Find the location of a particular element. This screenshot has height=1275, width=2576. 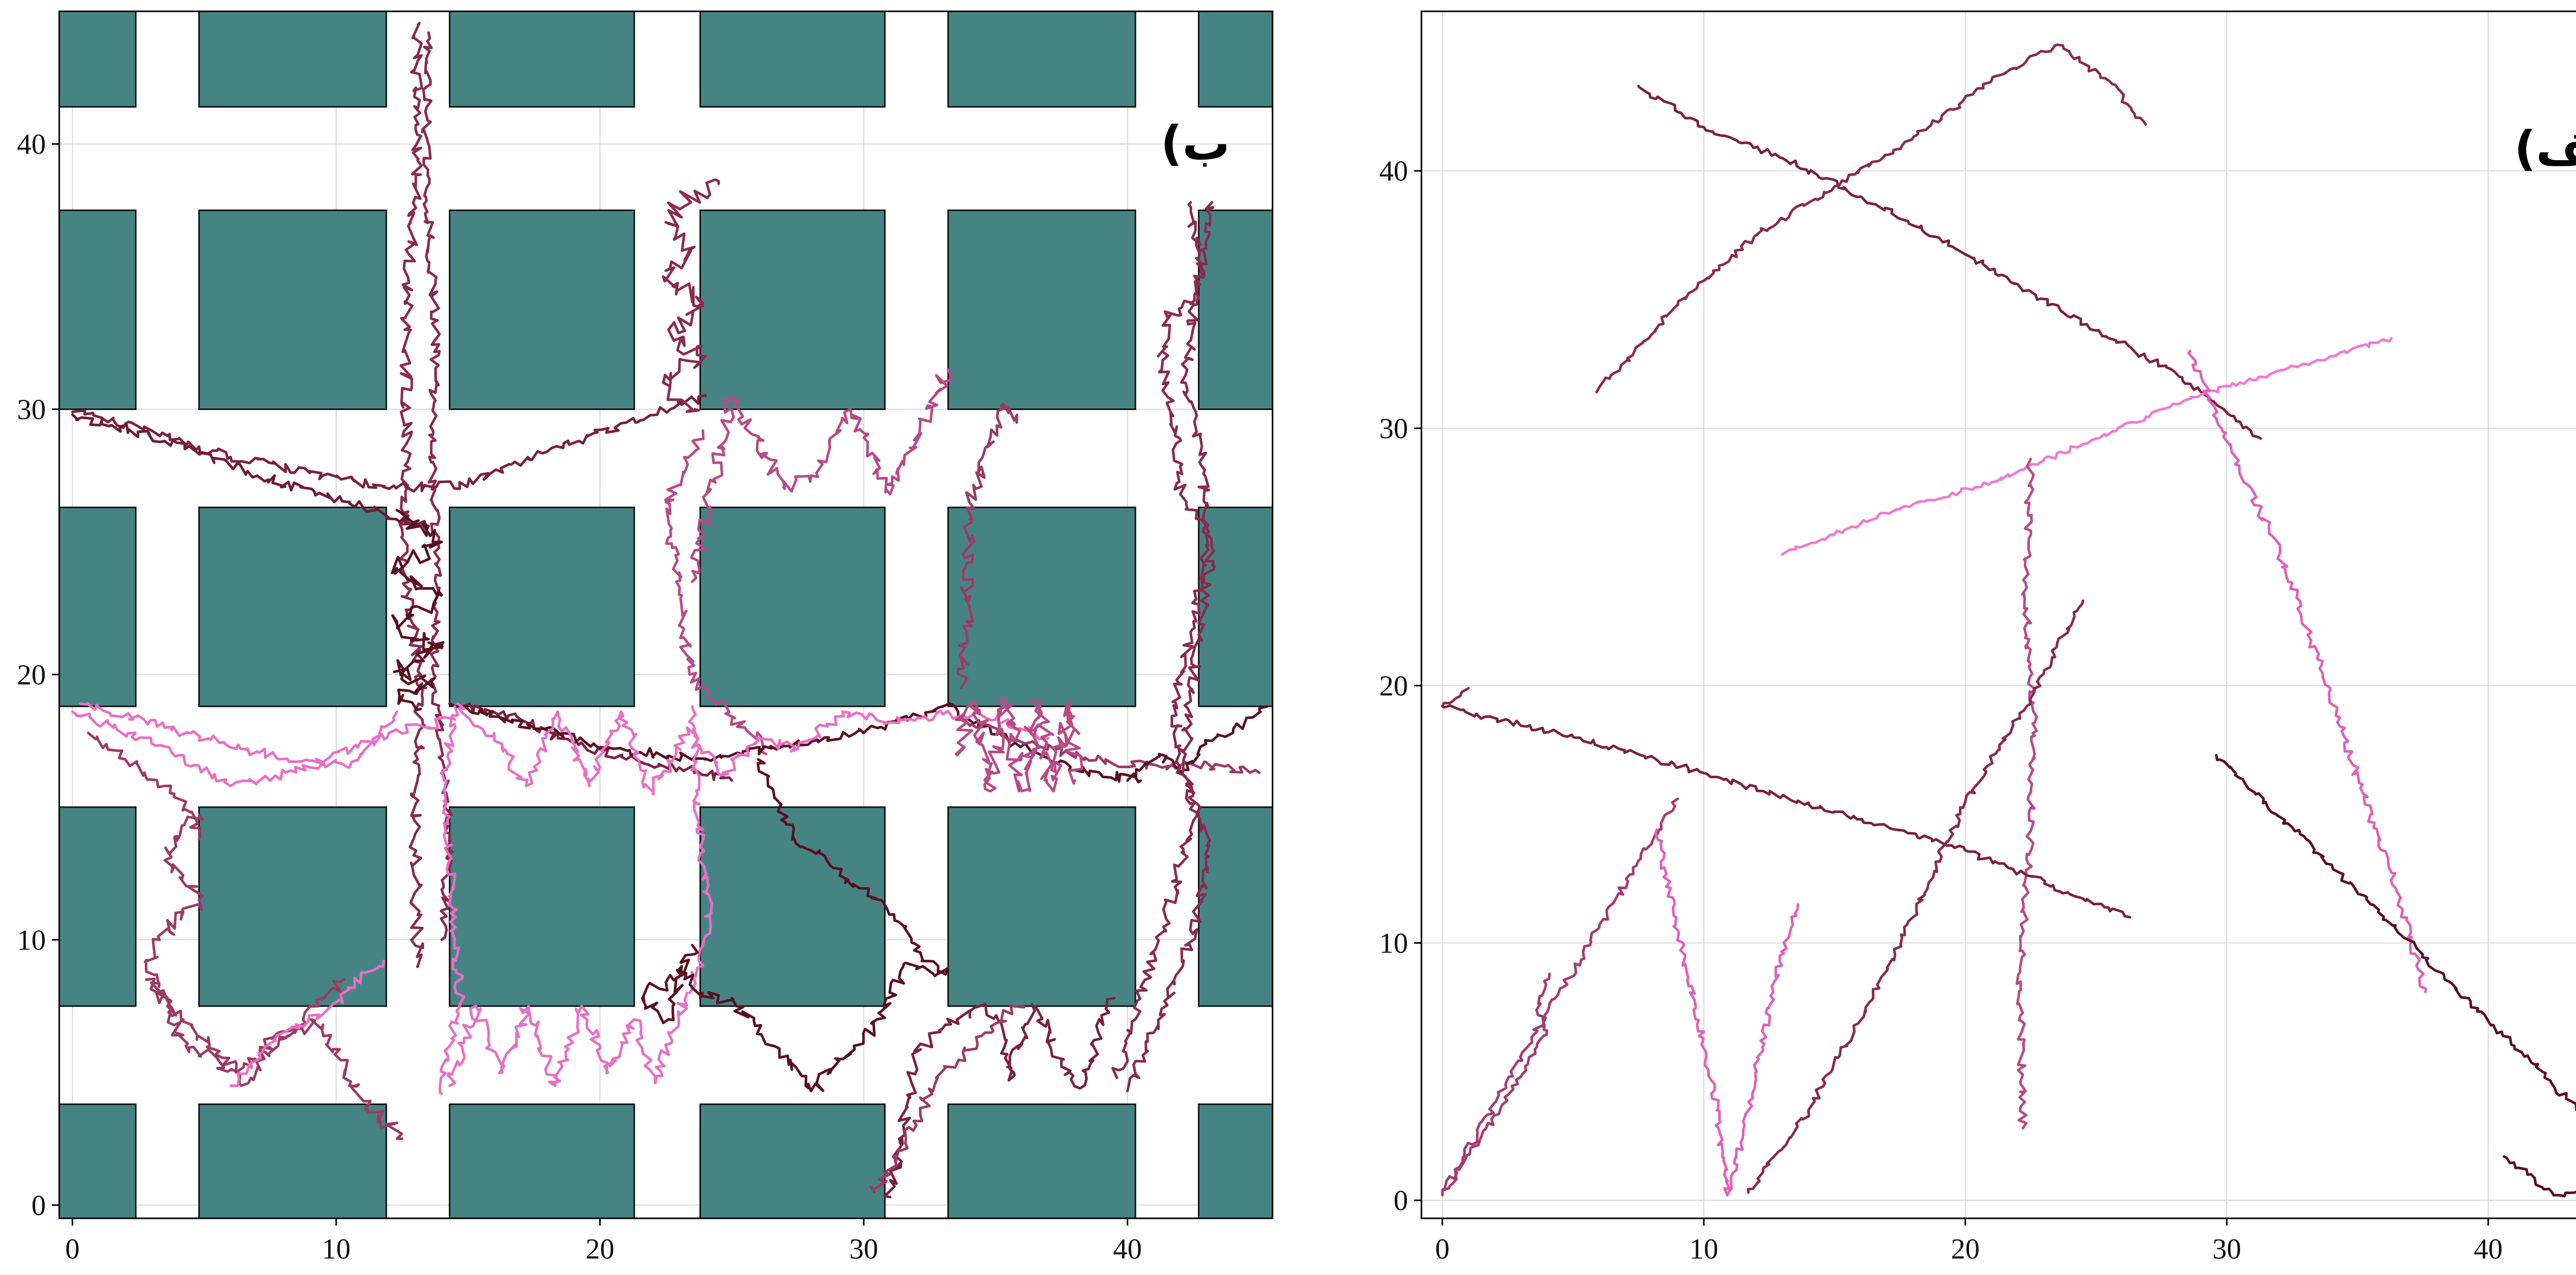

y-tick-label: 20 is located at coordinates (1394, 686).